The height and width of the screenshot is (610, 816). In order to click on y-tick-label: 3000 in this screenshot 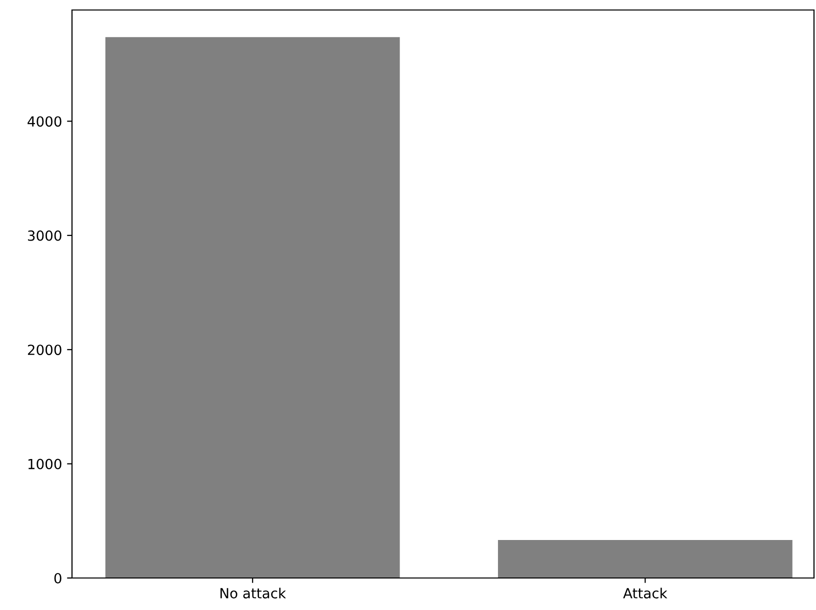, I will do `click(45, 235)`.